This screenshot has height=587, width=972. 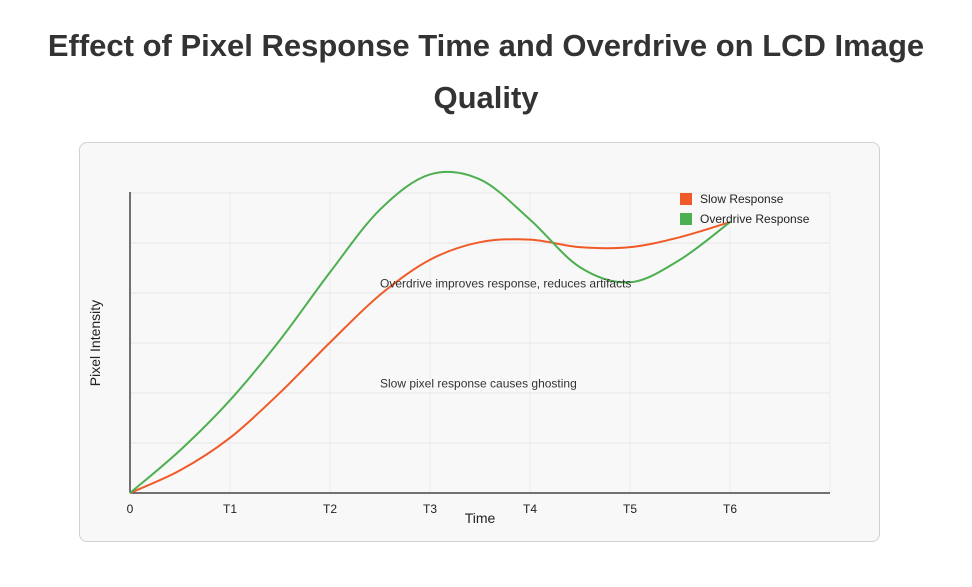 I want to click on legend: Slow Response Overdrive Response, so click(x=745, y=209).